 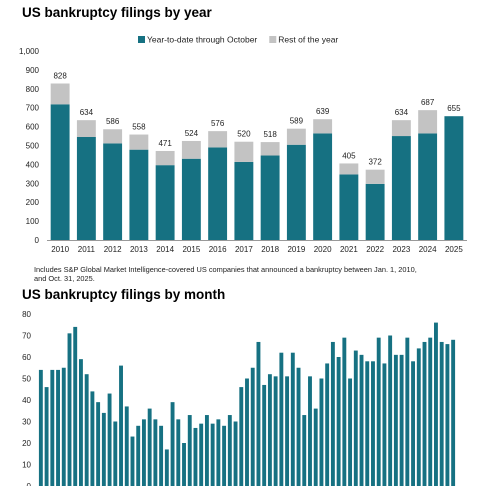 What do you see at coordinates (87, 112) in the screenshot?
I see `data-label-2011: 634` at bounding box center [87, 112].